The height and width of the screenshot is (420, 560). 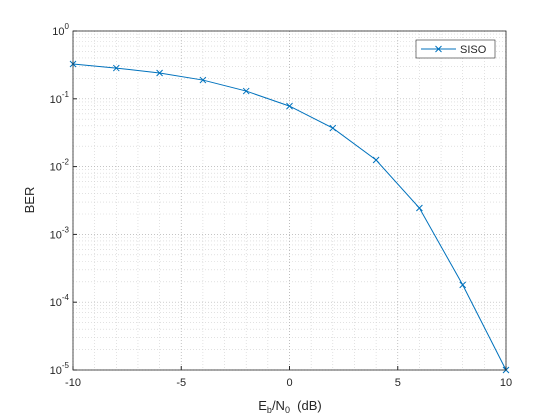 I want to click on y-tick-label: 10⁰, so click(x=60, y=30).